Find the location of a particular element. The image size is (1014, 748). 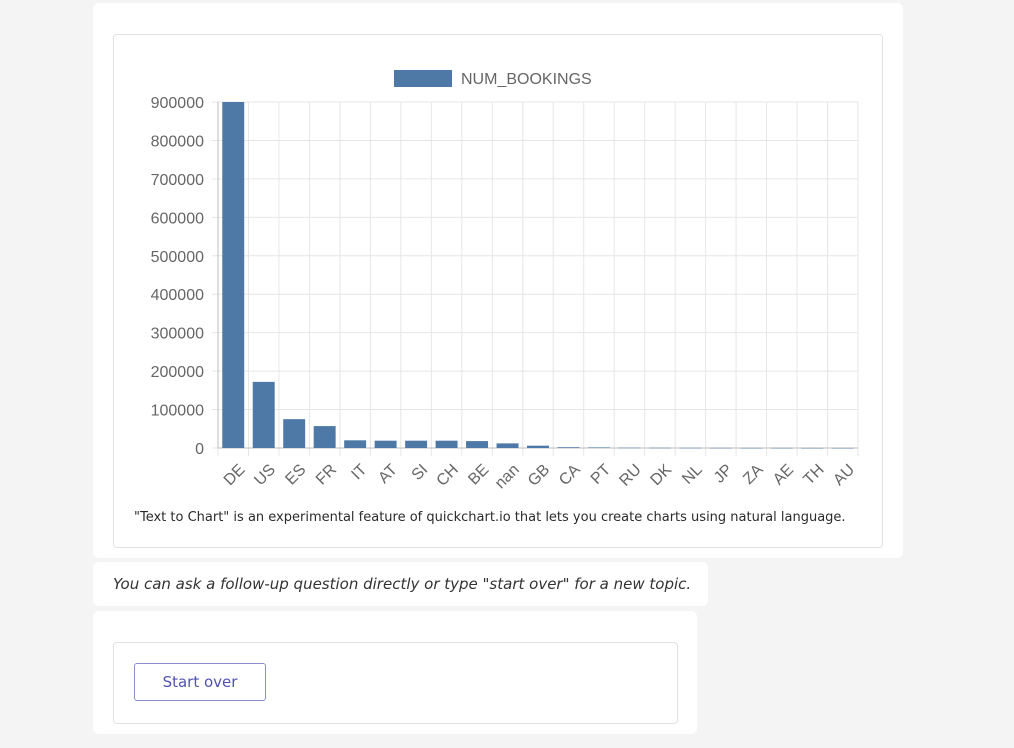

x-tick-label: GB is located at coordinates (539, 475).